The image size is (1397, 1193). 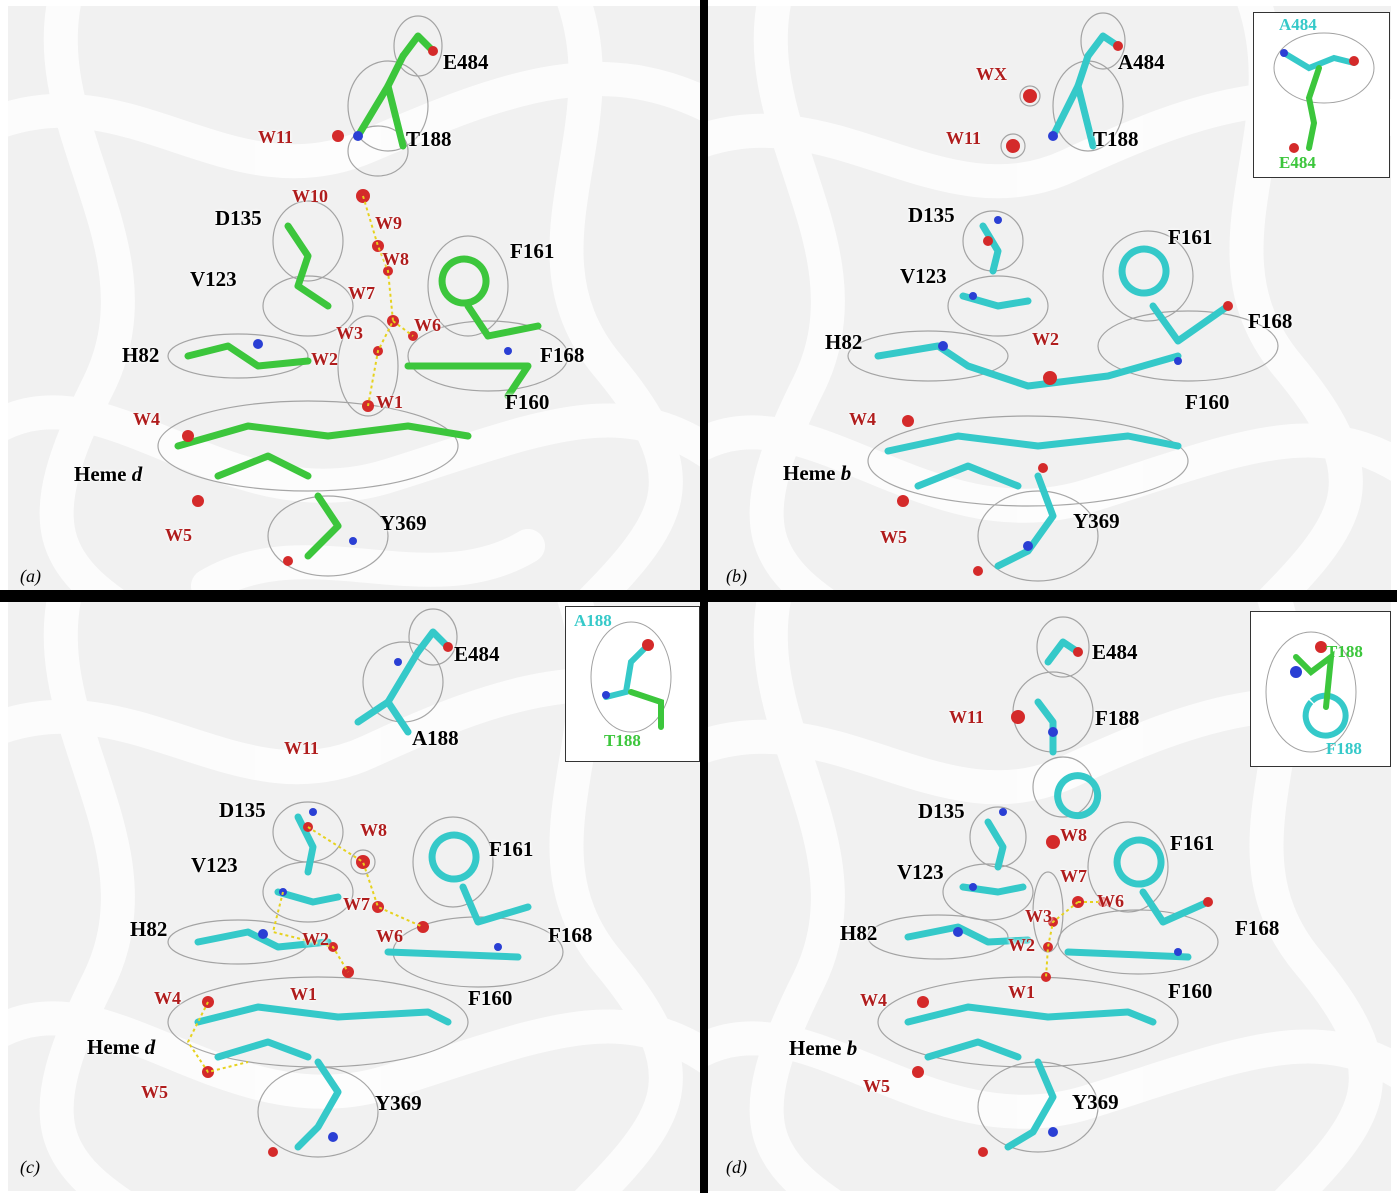 I want to click on panel-letter: (c), so click(x=30, y=1167).